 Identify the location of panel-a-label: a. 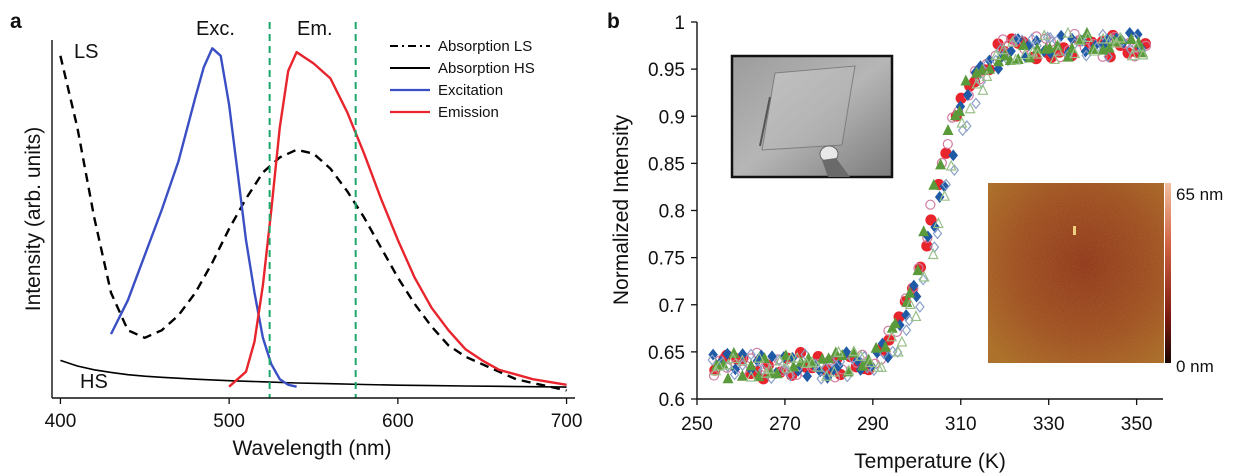
(16, 21).